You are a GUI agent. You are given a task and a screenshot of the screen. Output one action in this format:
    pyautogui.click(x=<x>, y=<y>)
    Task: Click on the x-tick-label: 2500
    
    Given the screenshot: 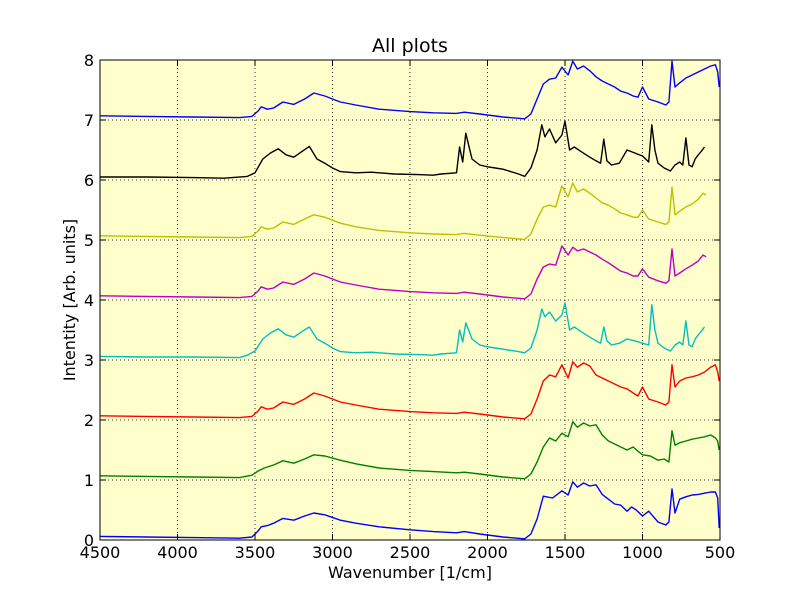 What is the action you would take?
    pyautogui.click(x=410, y=552)
    